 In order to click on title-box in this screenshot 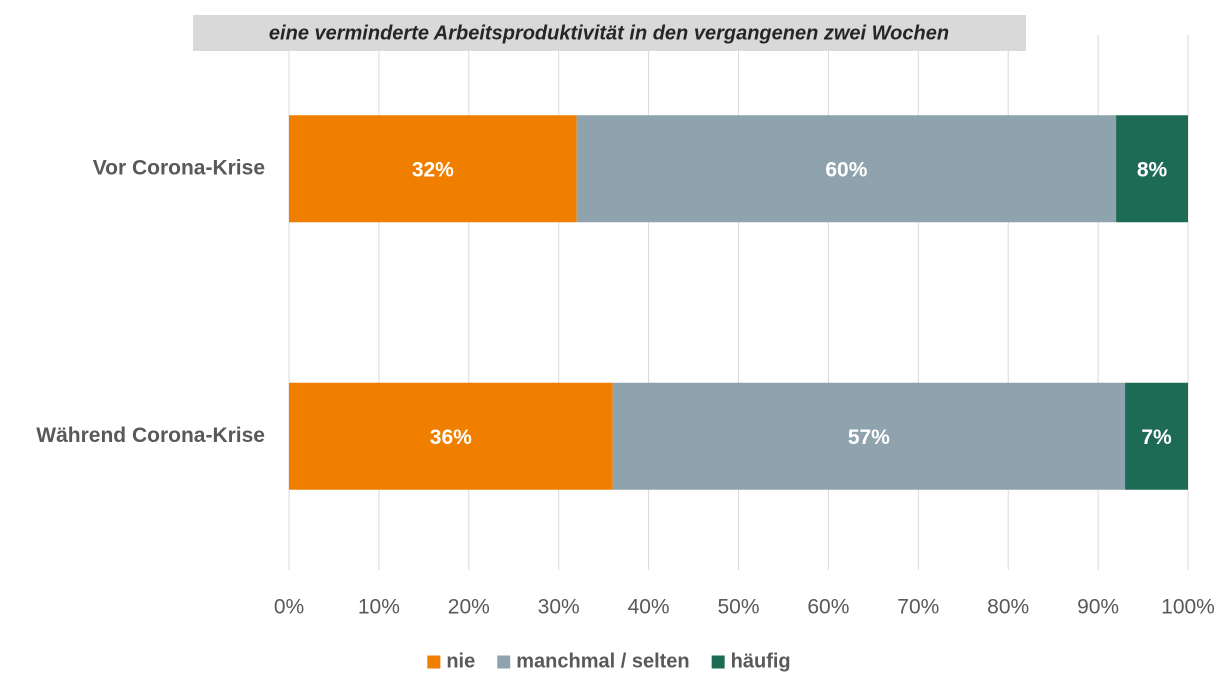, I will do `click(609, 33)`.